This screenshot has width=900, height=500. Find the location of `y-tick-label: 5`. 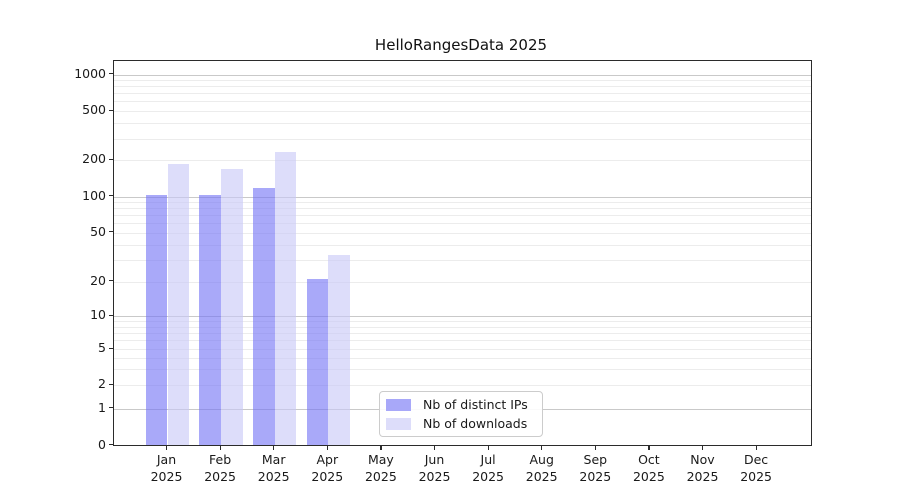

y-tick-label: 5 is located at coordinates (102, 347).